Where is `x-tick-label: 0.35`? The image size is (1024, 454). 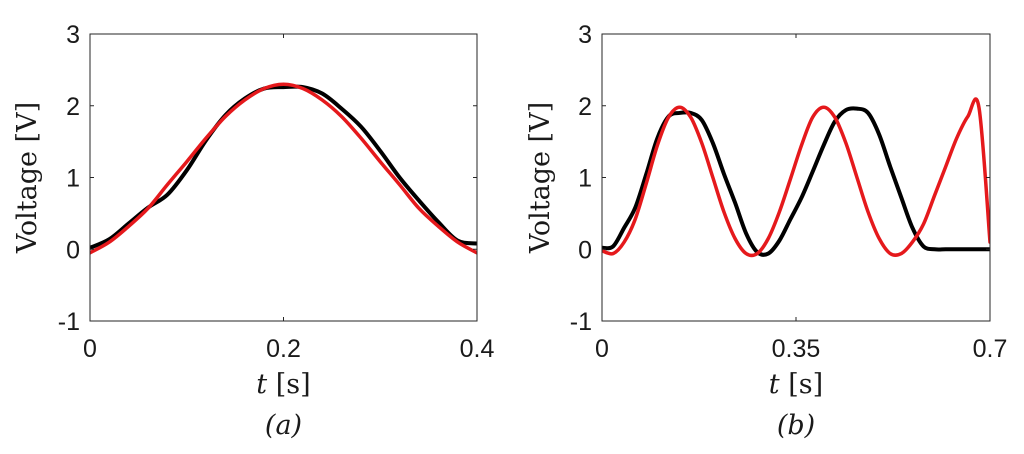 x-tick-label: 0.35 is located at coordinates (796, 349).